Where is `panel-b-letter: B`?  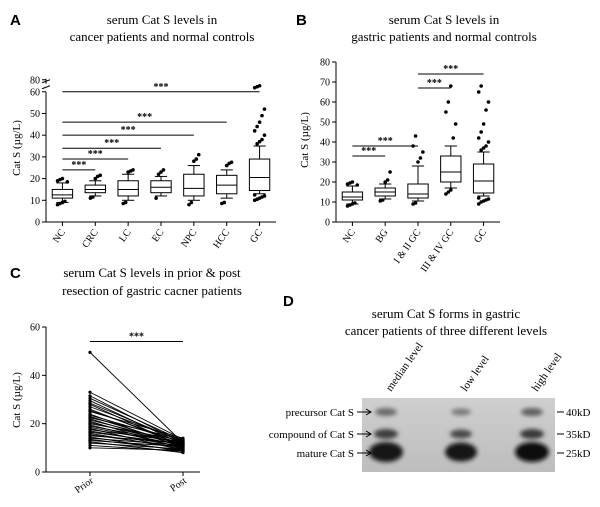
panel-b-letter: B is located at coordinates (301, 20).